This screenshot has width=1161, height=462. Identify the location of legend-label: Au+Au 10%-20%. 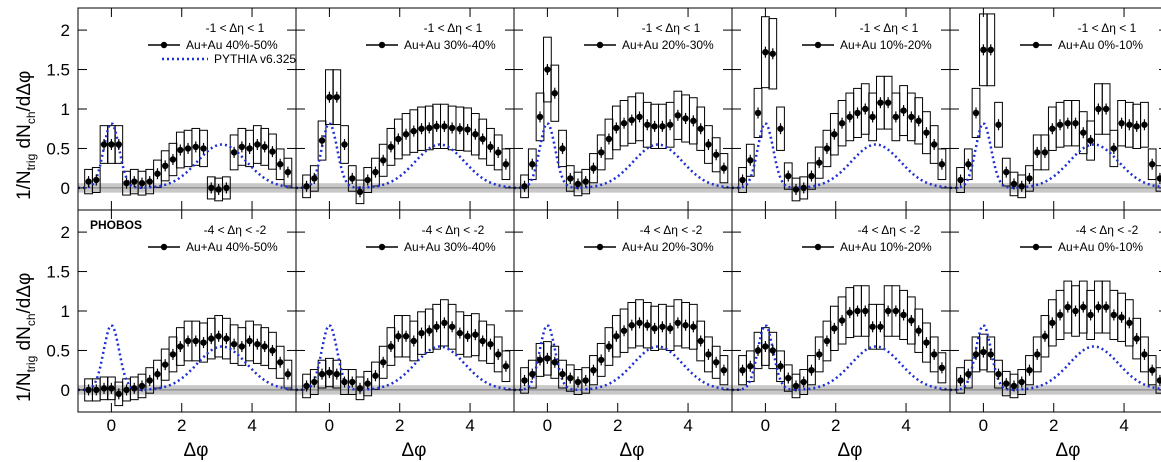
(886, 247).